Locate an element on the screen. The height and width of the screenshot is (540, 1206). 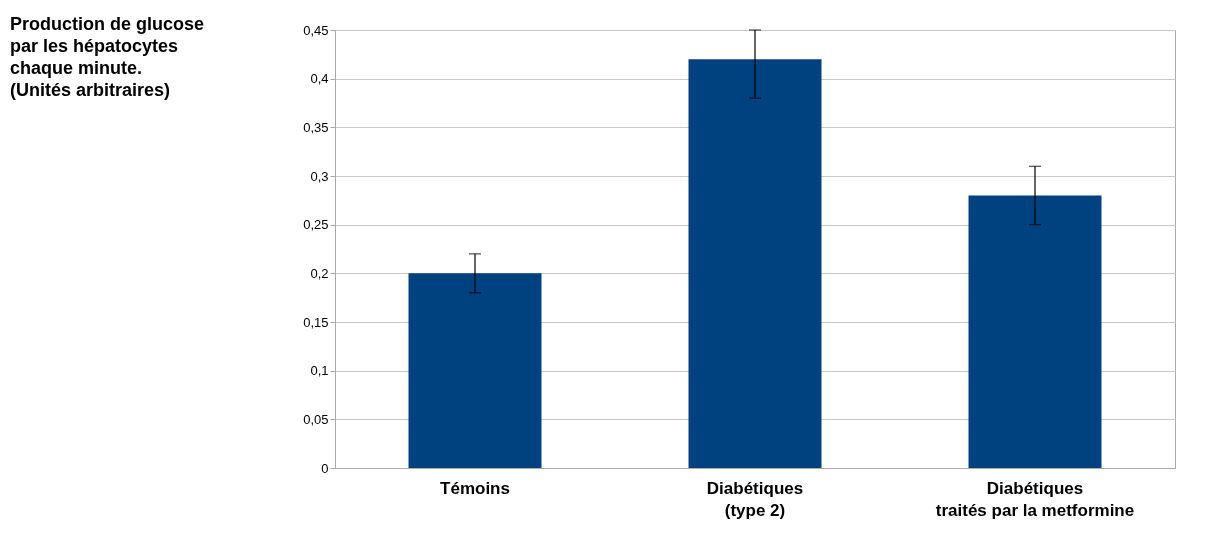
y-tick-label: 0,25 is located at coordinates (316, 225).